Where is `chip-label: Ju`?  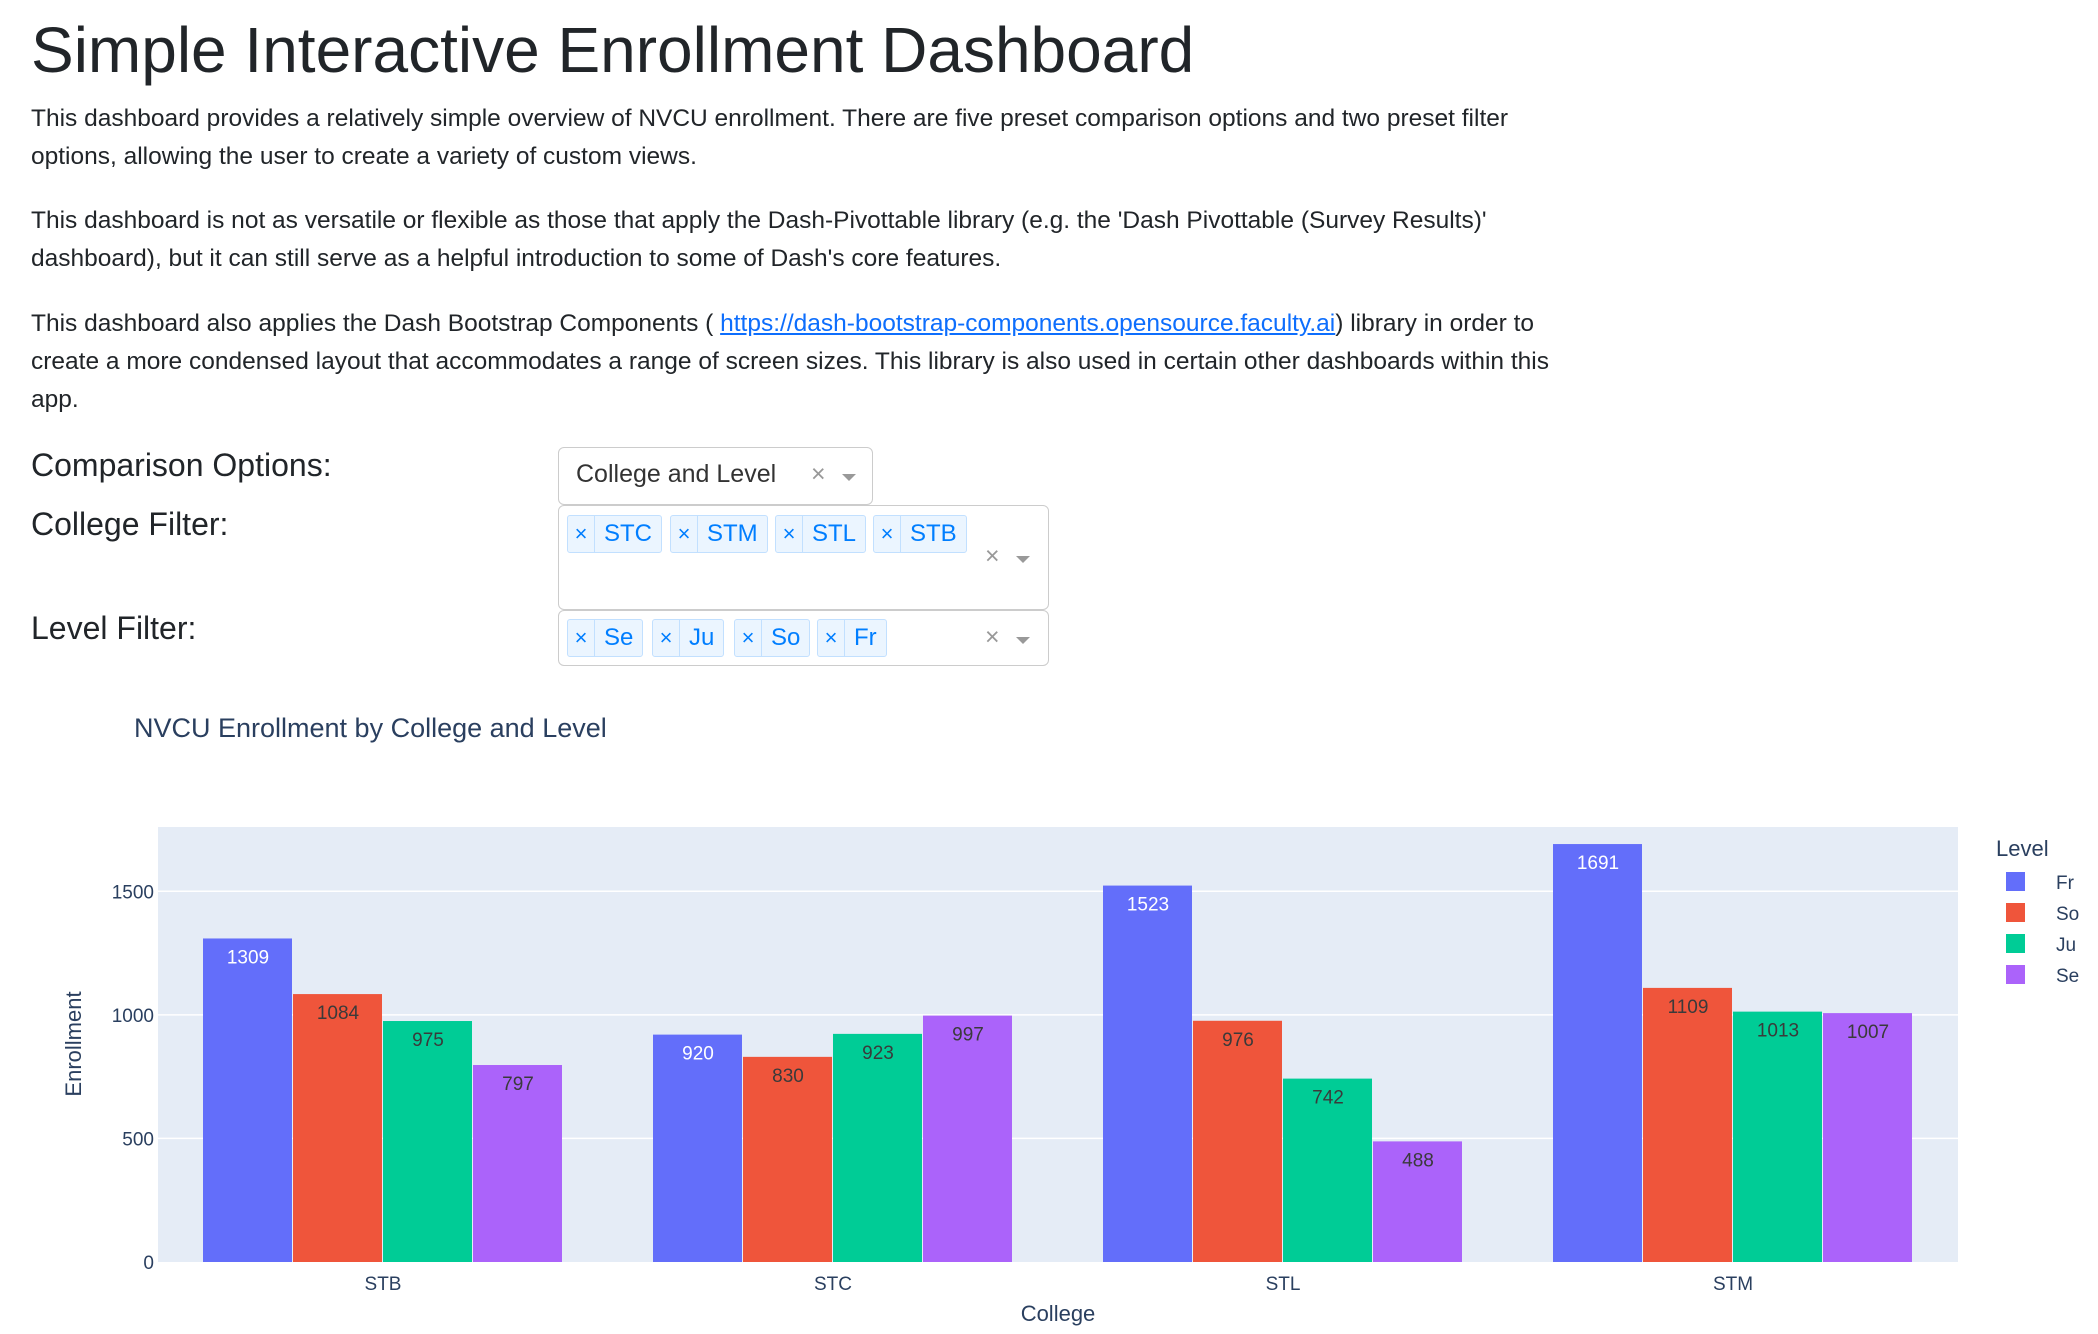
chip-label: Ju is located at coordinates (702, 637).